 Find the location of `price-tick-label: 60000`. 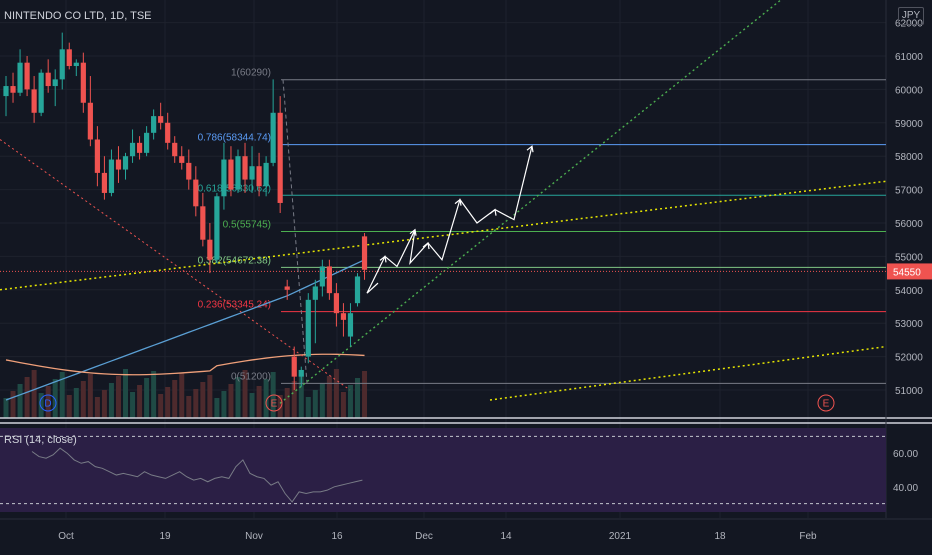

price-tick-label: 60000 is located at coordinates (909, 90).